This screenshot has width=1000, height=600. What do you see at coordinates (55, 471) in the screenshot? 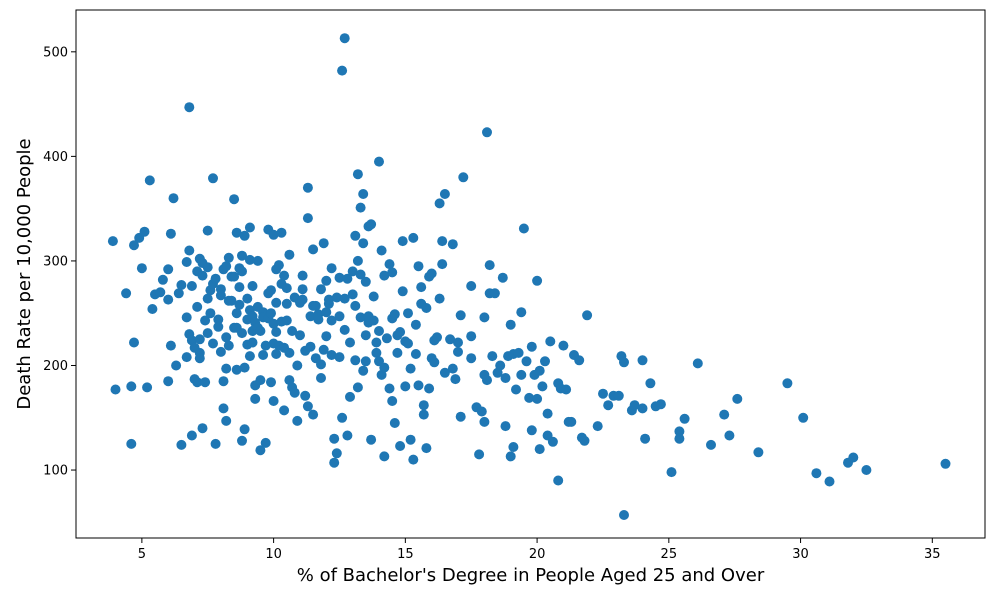
I see `y-tick-label: 100` at bounding box center [55, 471].